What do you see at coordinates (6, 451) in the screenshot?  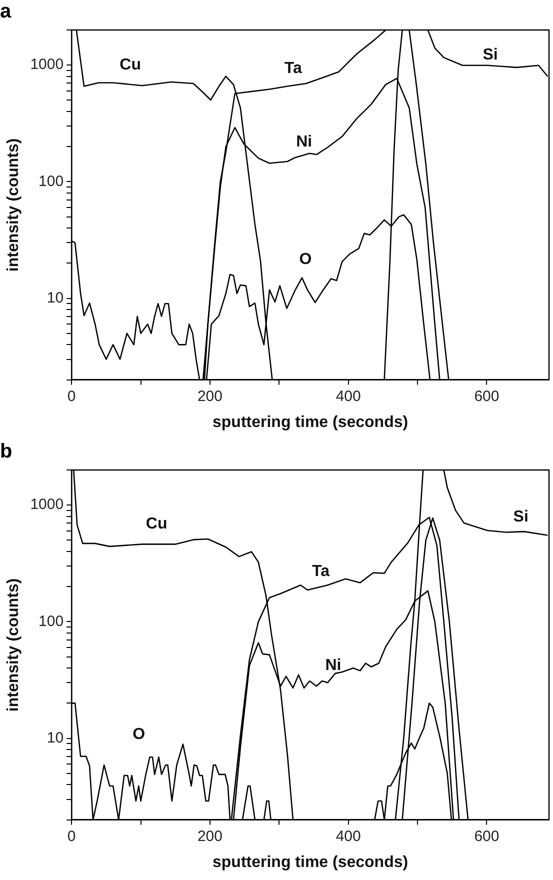 I see `chart-title: b` at bounding box center [6, 451].